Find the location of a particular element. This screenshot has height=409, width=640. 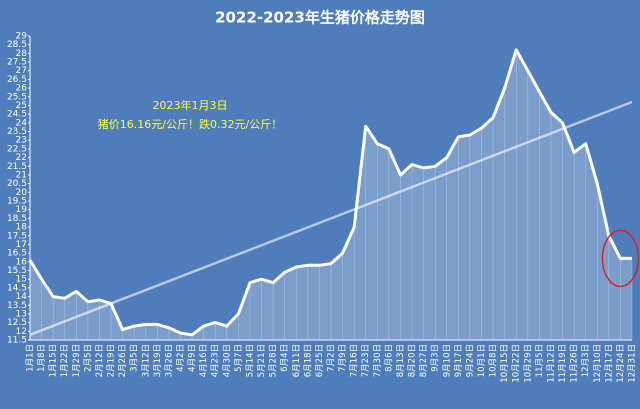

x-tick-label: 8月20日 is located at coordinates (413, 360).